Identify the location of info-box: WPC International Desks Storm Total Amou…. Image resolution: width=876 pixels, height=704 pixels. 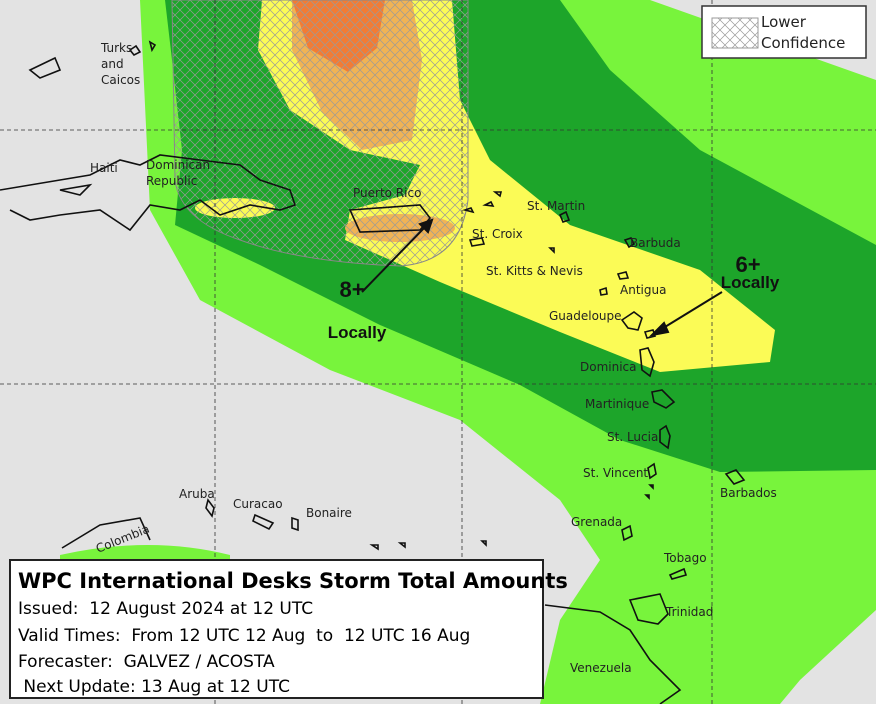
(288, 629).